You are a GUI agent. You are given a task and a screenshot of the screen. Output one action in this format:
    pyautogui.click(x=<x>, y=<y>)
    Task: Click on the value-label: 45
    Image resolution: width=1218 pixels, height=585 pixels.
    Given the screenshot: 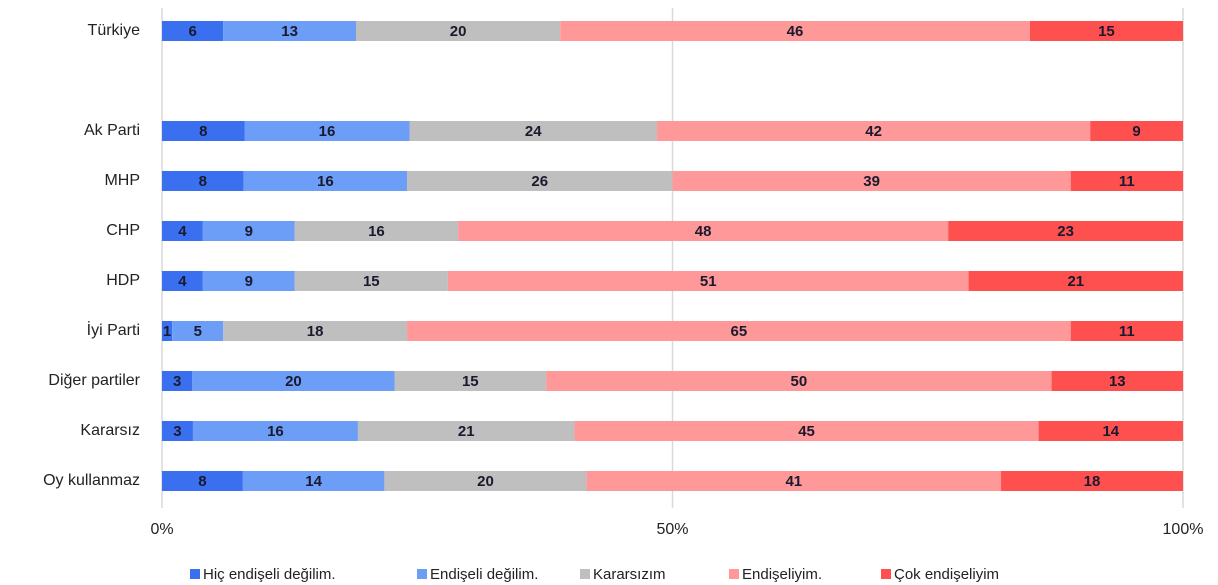 What is the action you would take?
    pyautogui.click(x=806, y=431)
    